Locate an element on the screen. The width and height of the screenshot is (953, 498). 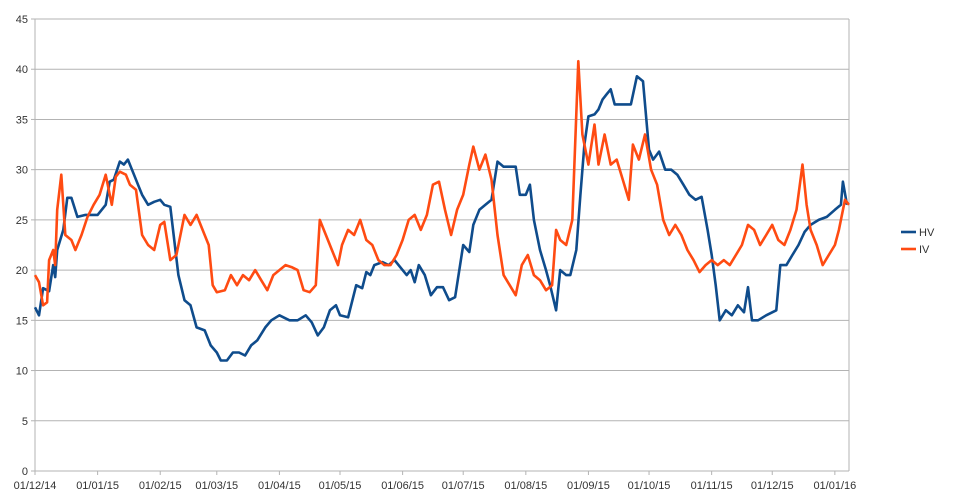
x-tick-label: 01/09/15 is located at coordinates (588, 486).